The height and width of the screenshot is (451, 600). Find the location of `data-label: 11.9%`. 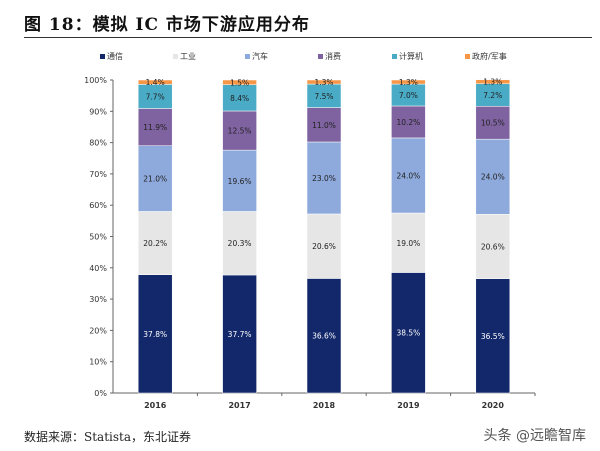

data-label: 11.9% is located at coordinates (155, 127).